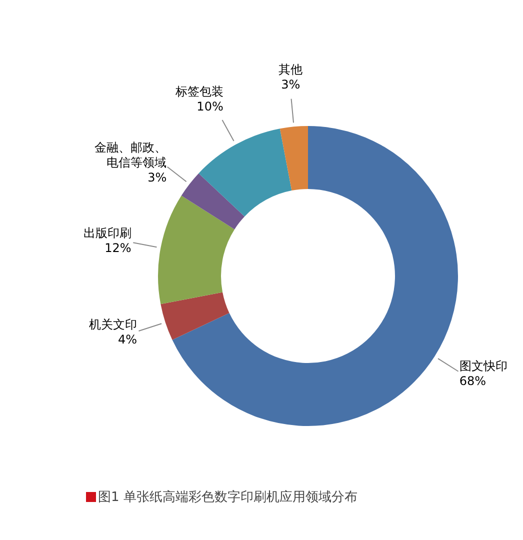 The width and height of the screenshot is (523, 540). I want to click on data-label: 12%, so click(118, 248).